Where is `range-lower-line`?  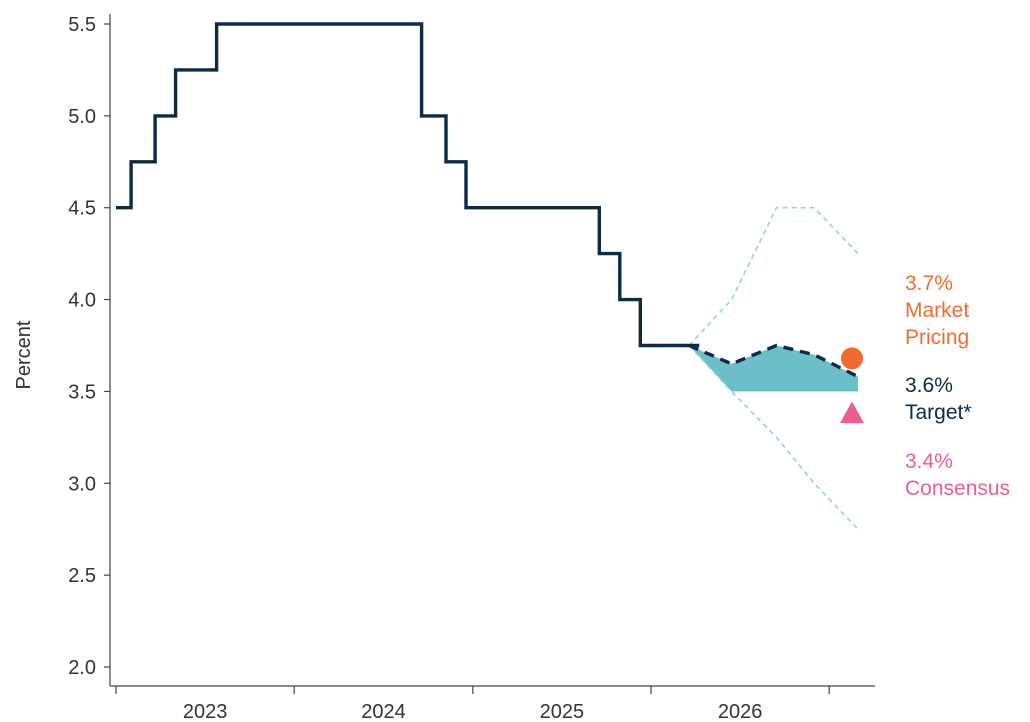
range-lower-line is located at coordinates (773, 437).